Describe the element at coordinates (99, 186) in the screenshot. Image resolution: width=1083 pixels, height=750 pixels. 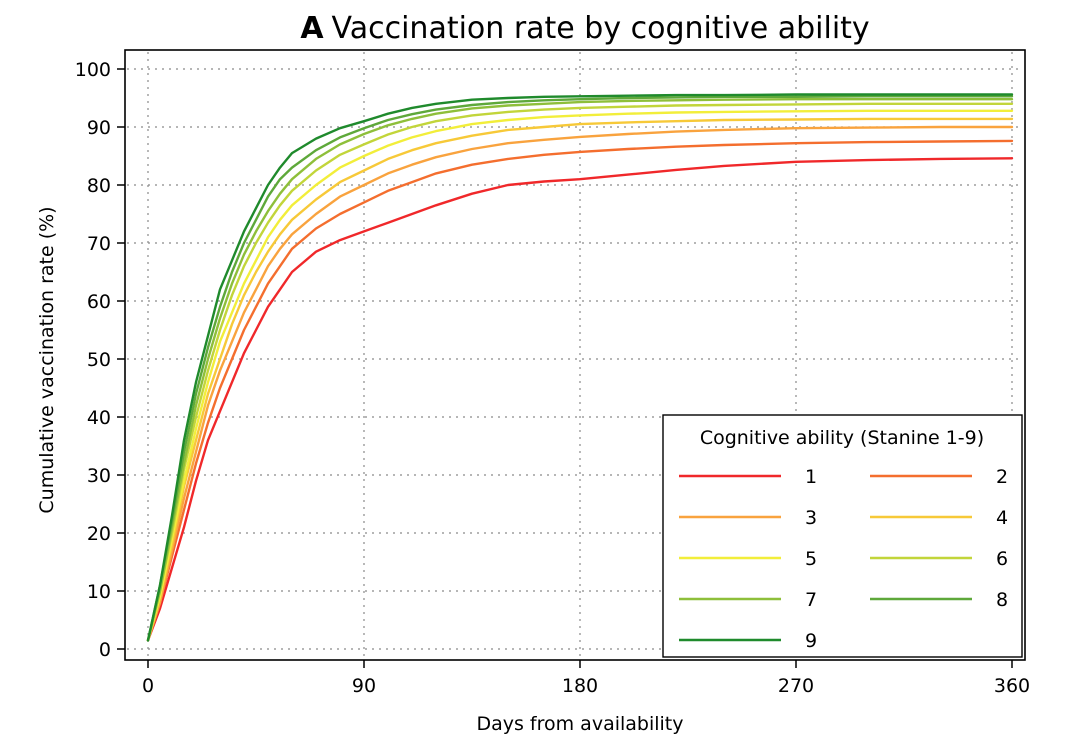
I see `y-tick-label-8: 80` at that location.